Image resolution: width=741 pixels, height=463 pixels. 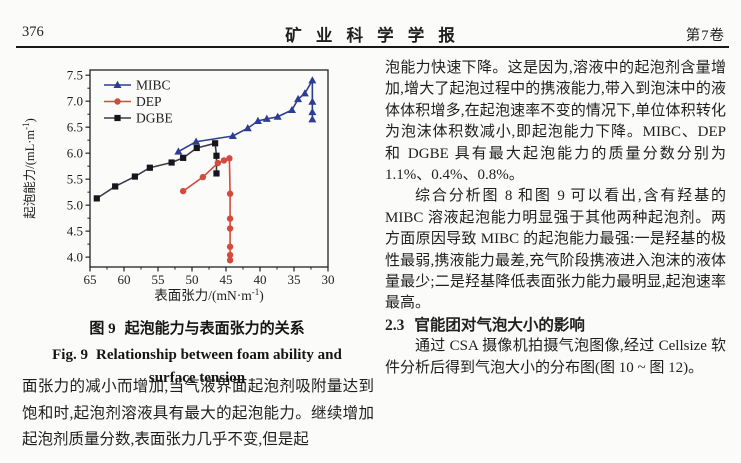 I want to click on svg-text: DEP, so click(x=149, y=101).